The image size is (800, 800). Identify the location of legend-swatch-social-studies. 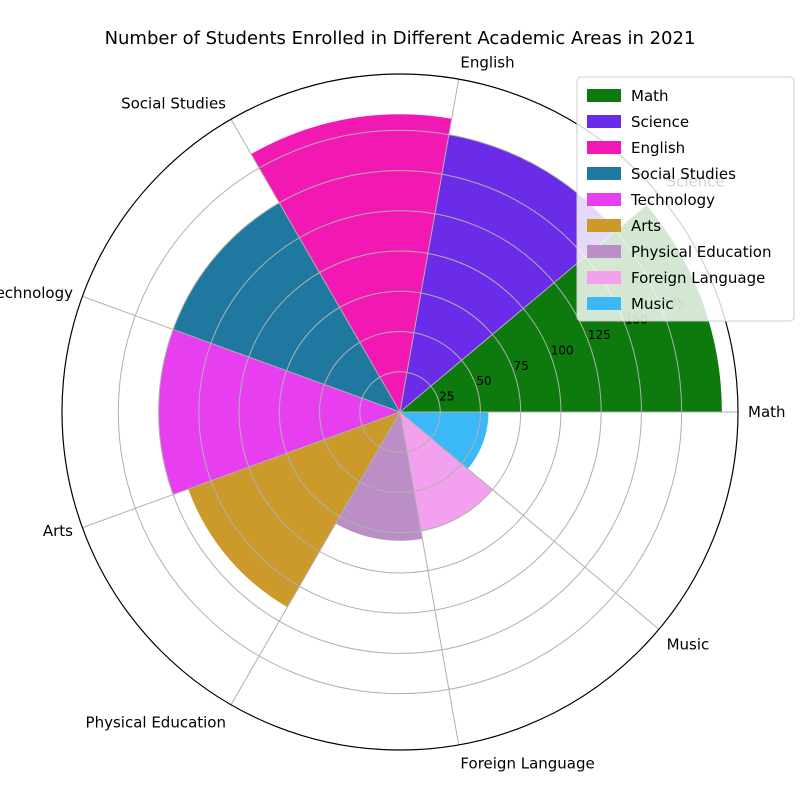
(604, 173).